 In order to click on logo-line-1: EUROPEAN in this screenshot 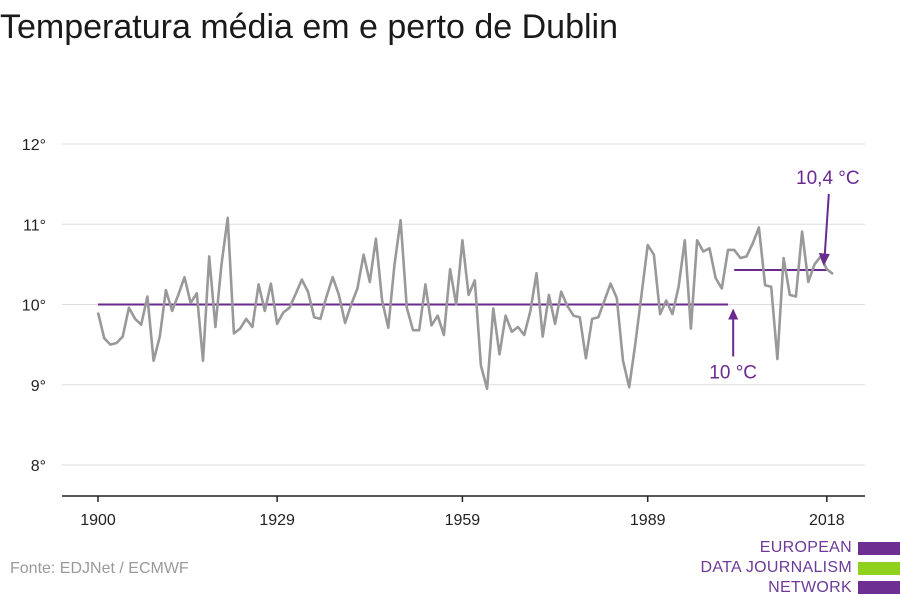, I will do `click(805, 547)`.